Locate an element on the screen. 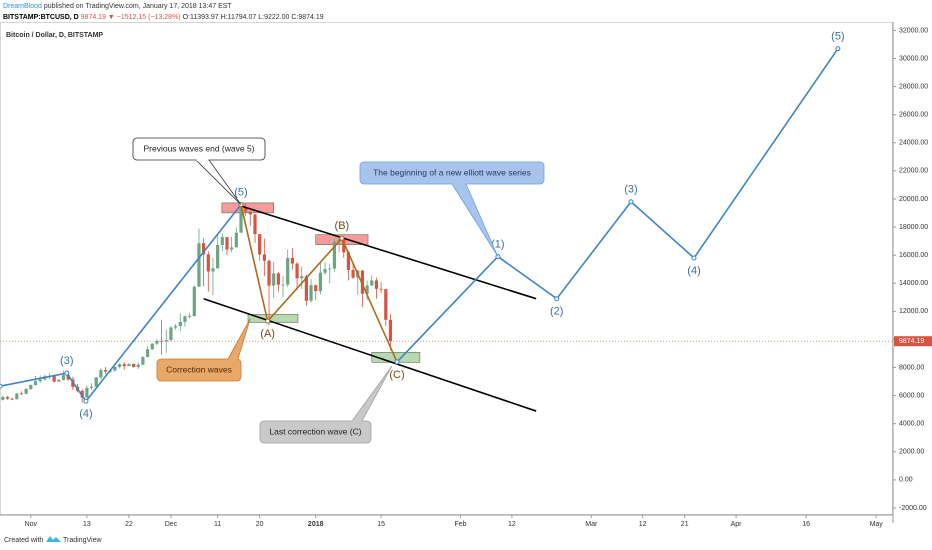 Image resolution: width=932 pixels, height=550 pixels. channel-line is located at coordinates (370, 354).